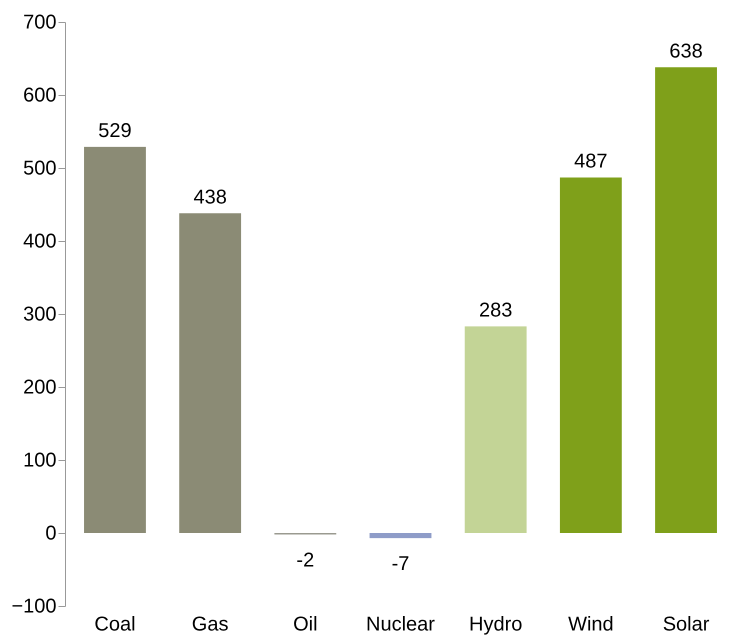 Image resolution: width=746 pixels, height=642 pixels. What do you see at coordinates (495, 310) in the screenshot?
I see `data-label: 283` at bounding box center [495, 310].